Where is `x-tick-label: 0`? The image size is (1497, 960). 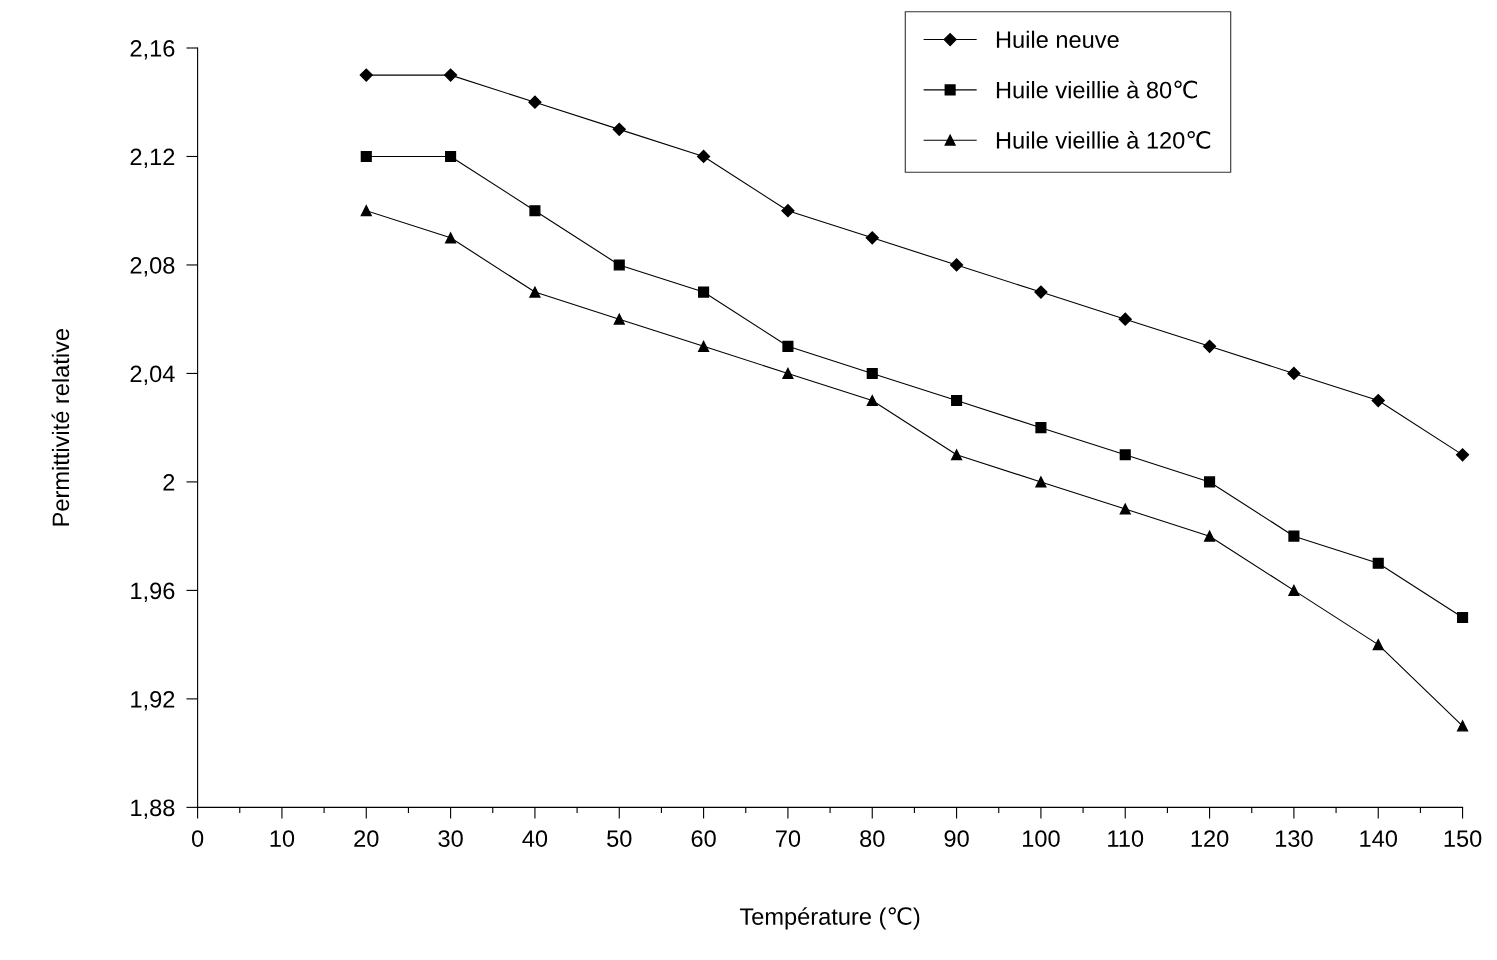
x-tick-label: 0 is located at coordinates (197, 838).